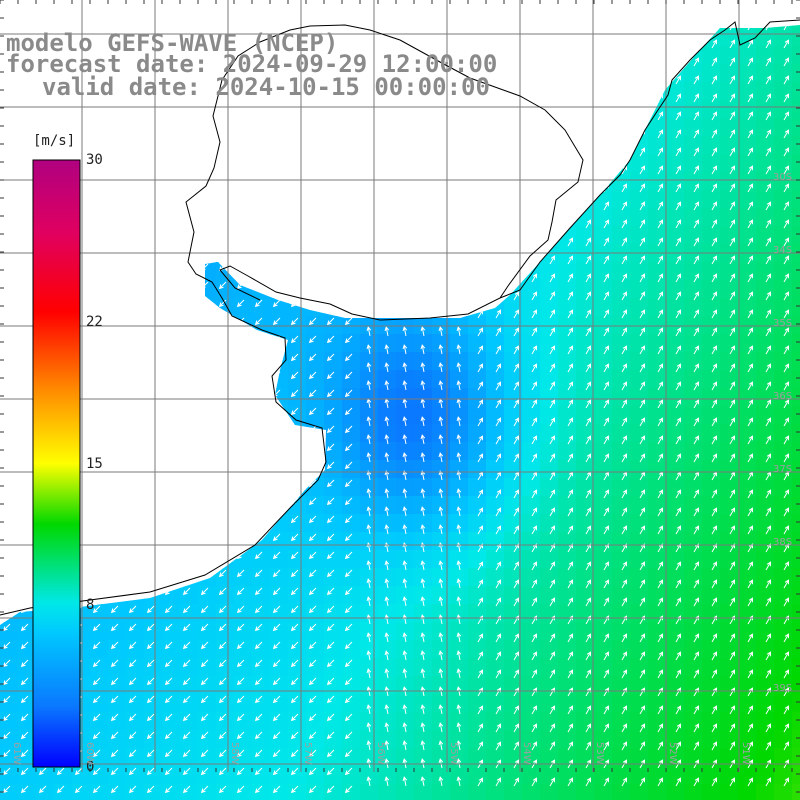  What do you see at coordinates (172, 43) in the screenshot?
I see `model-title: modelo GEFS-WAVE (NCEP)` at bounding box center [172, 43].